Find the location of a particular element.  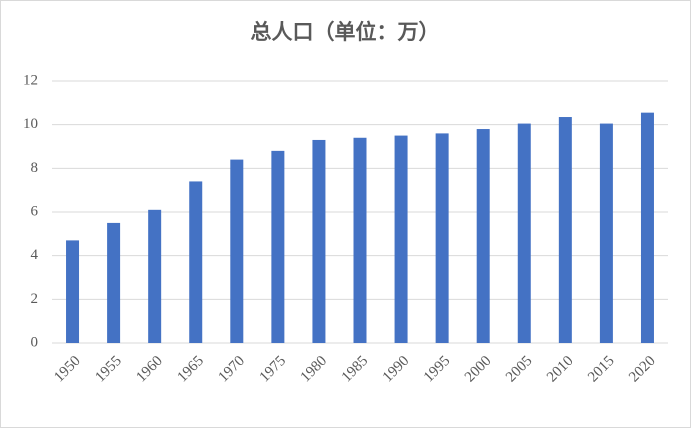

chart-title: 总人口（单位：万） is located at coordinates (345, 32).